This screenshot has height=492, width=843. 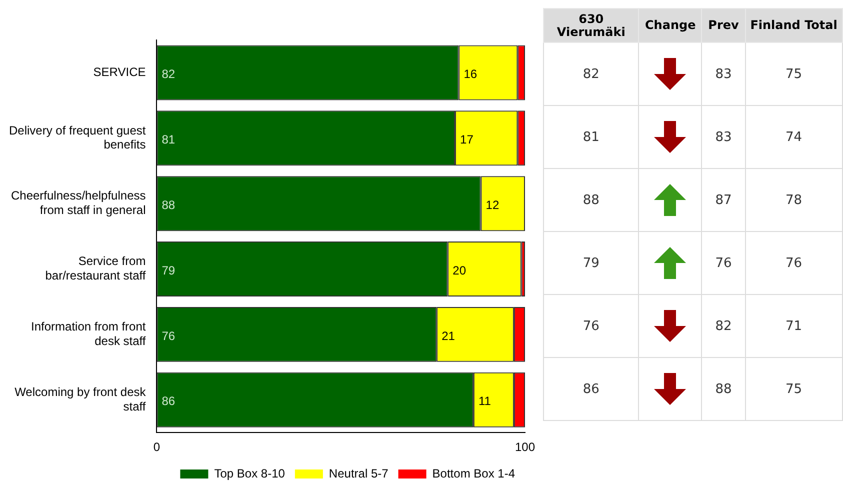 What do you see at coordinates (591, 25) in the screenshot?
I see `category-label: 630 Vierumäki` at bounding box center [591, 25].